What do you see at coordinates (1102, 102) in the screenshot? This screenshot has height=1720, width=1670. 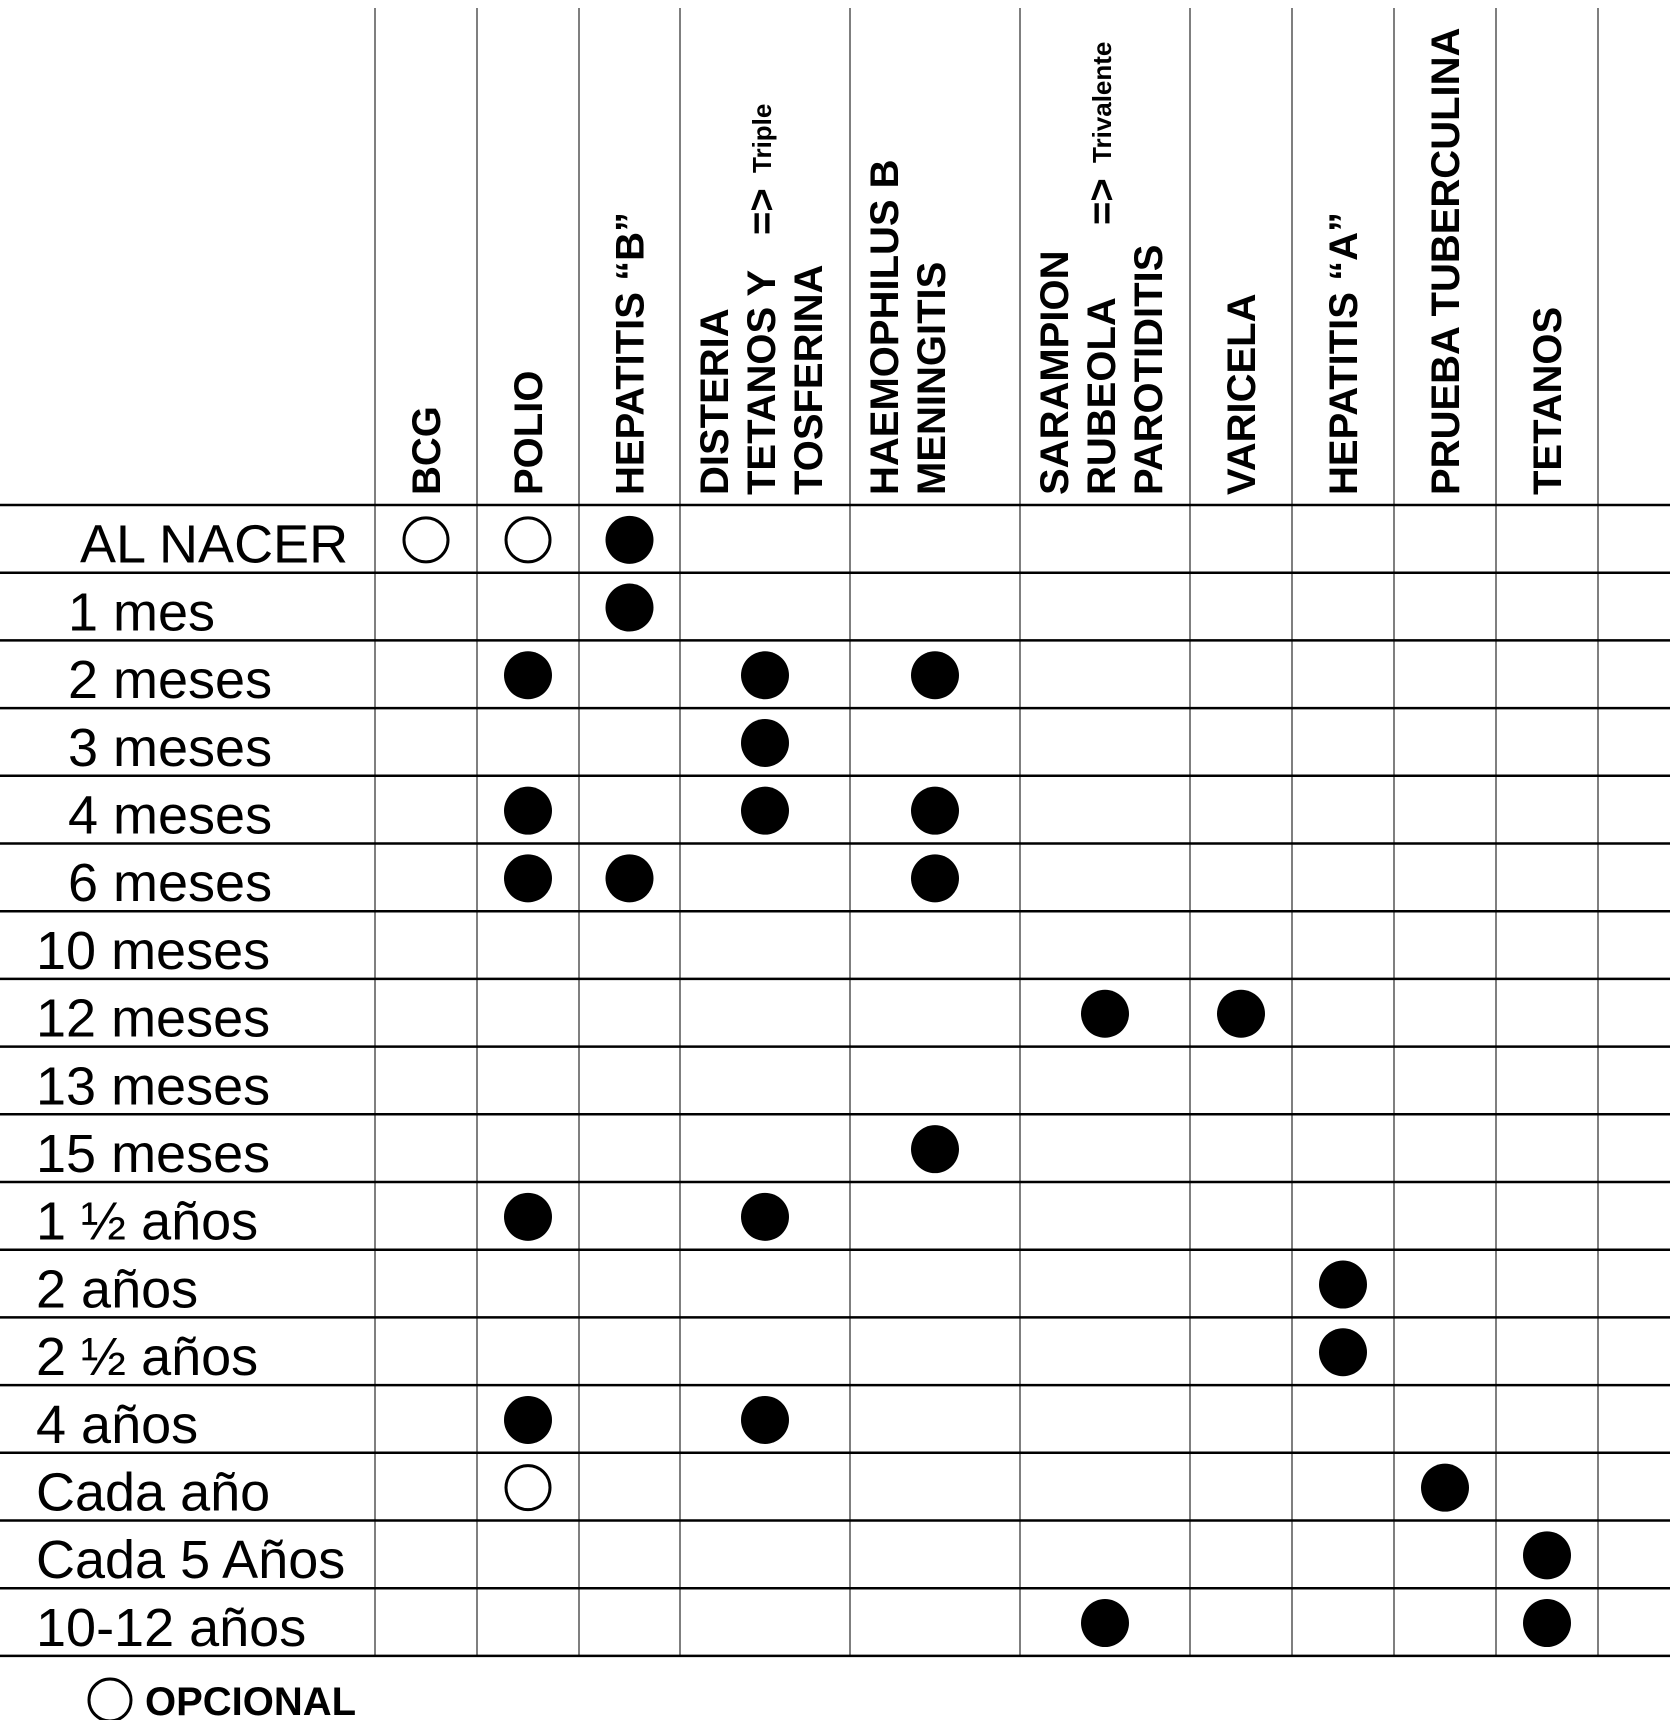 I see `column-header-note: Trivalente` at bounding box center [1102, 102].